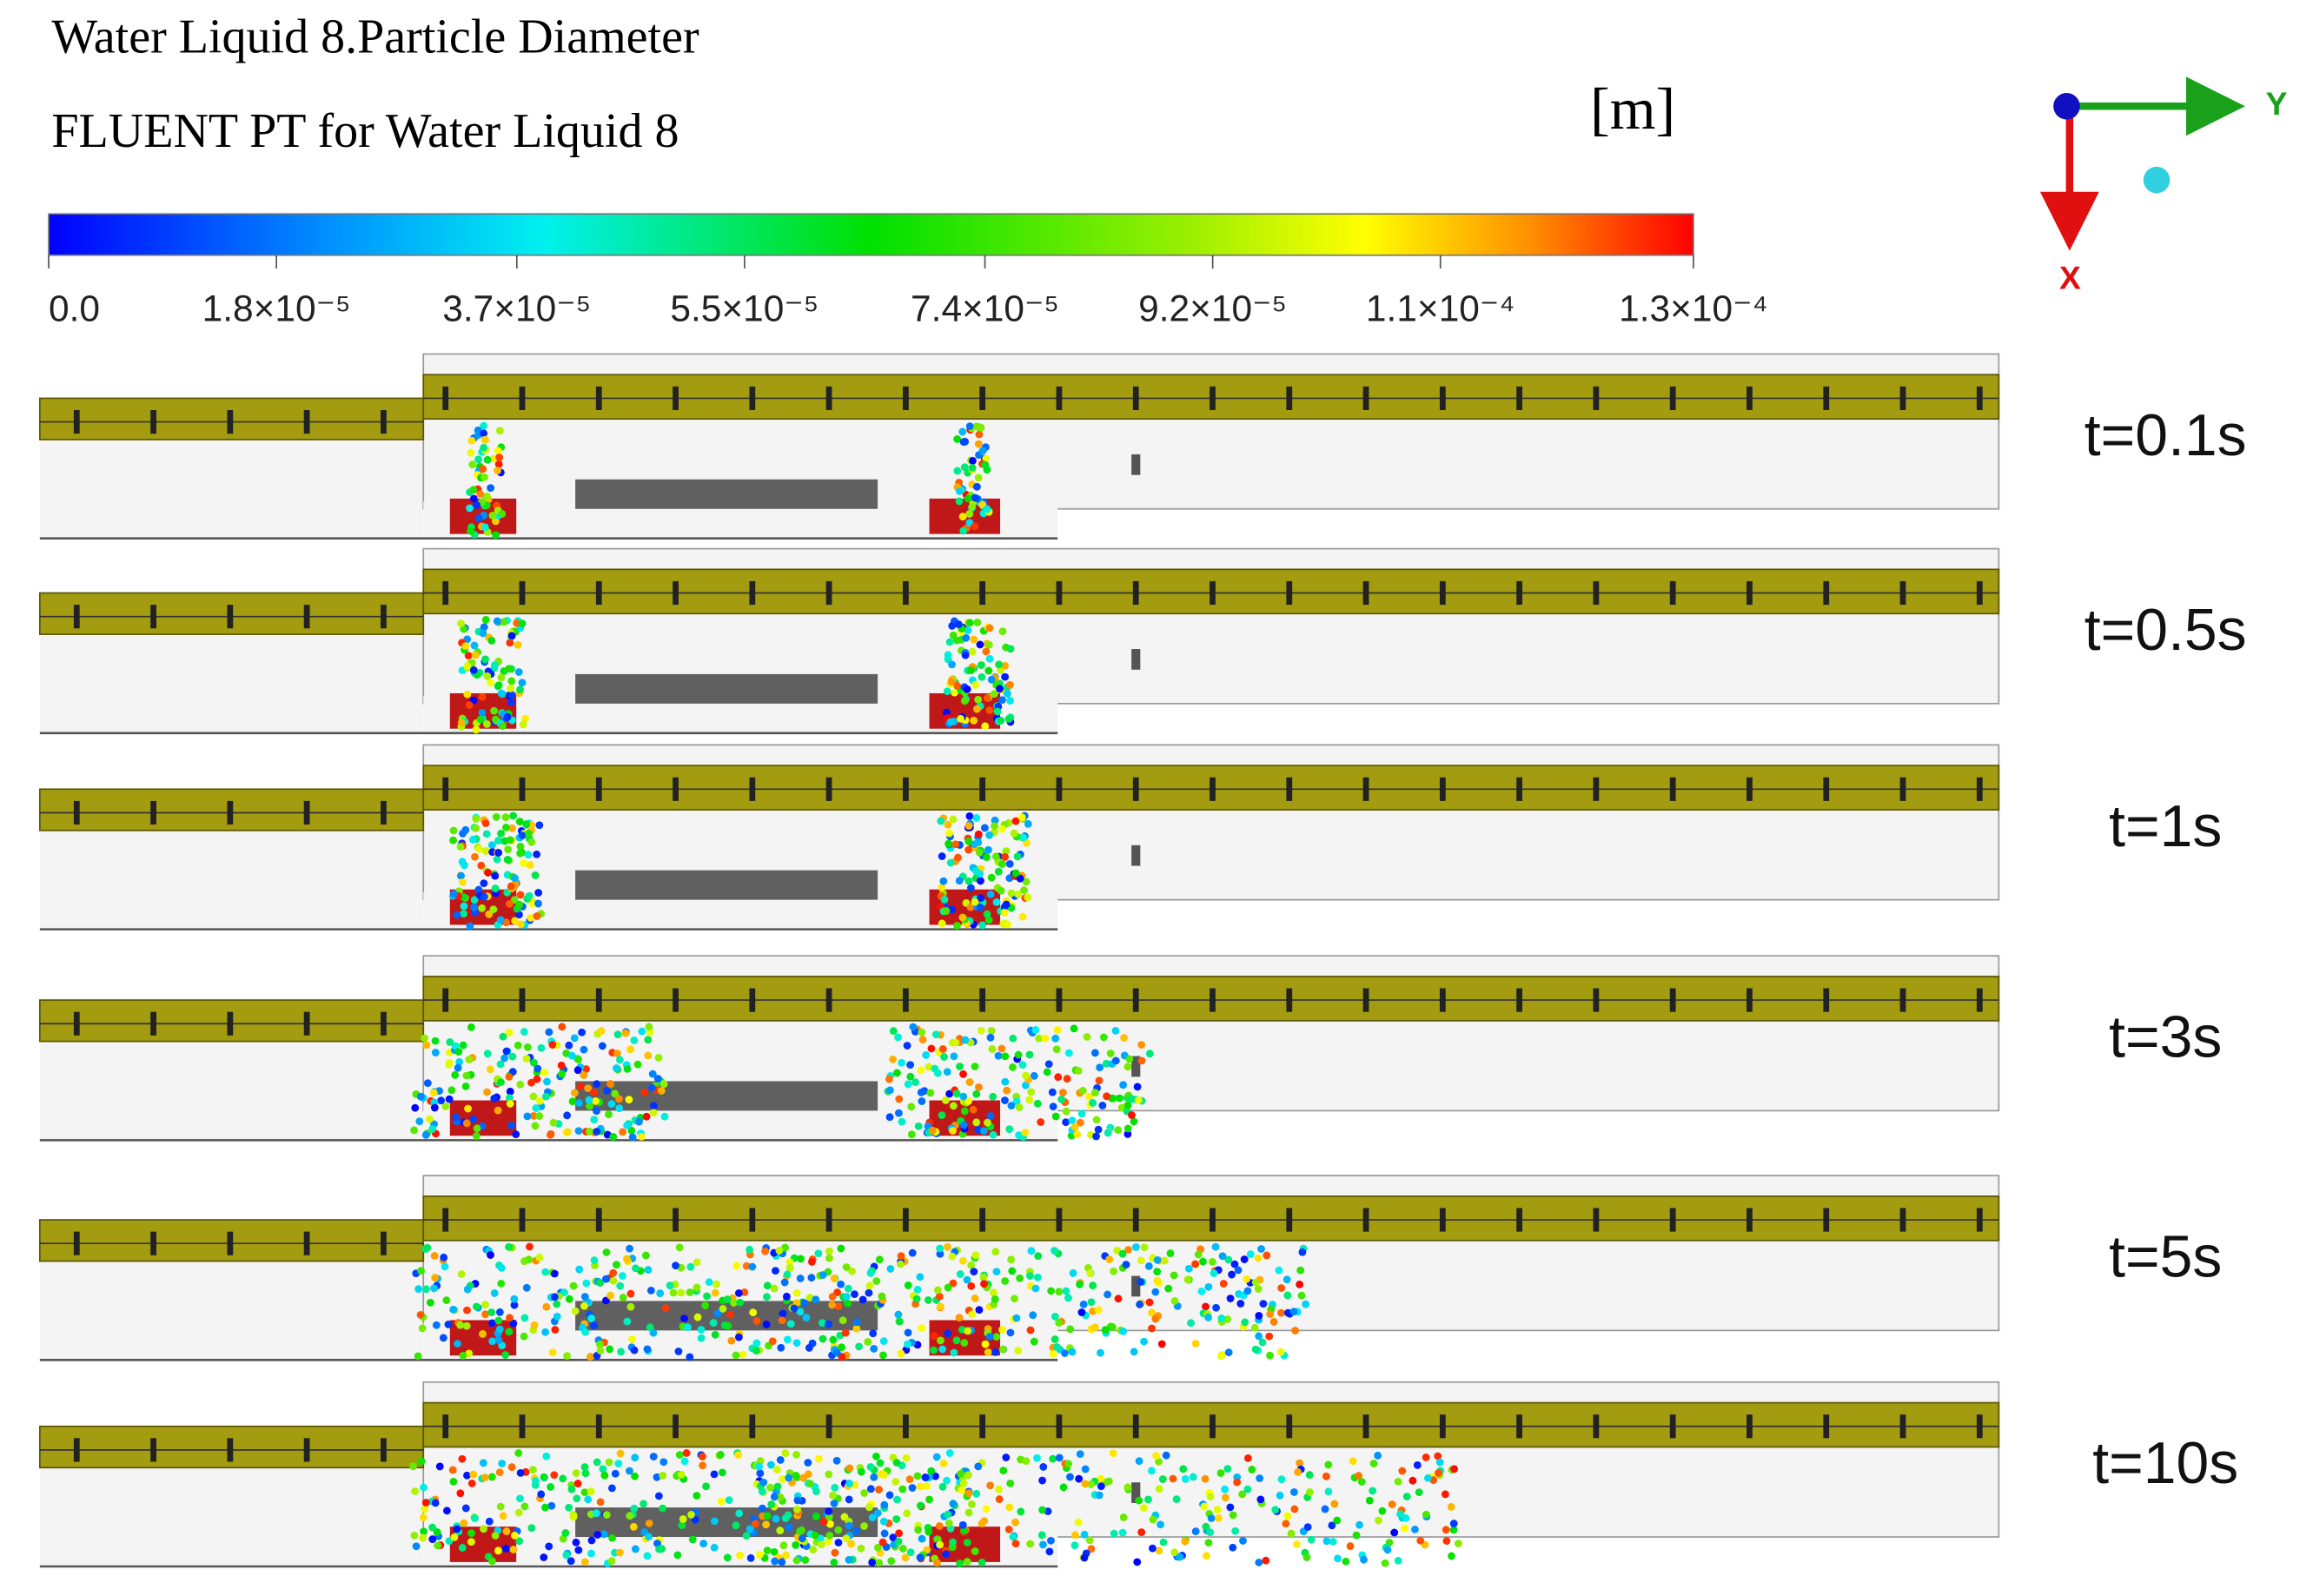  What do you see at coordinates (2165, 1257) in the screenshot?
I see `time-label: t=5s` at bounding box center [2165, 1257].